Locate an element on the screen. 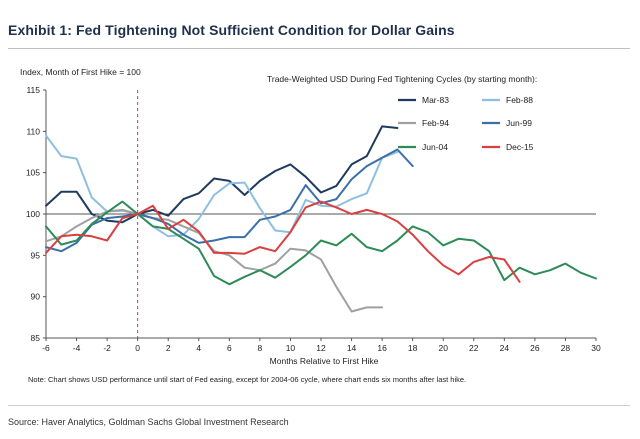  x-tick-label: 0 is located at coordinates (137, 348).